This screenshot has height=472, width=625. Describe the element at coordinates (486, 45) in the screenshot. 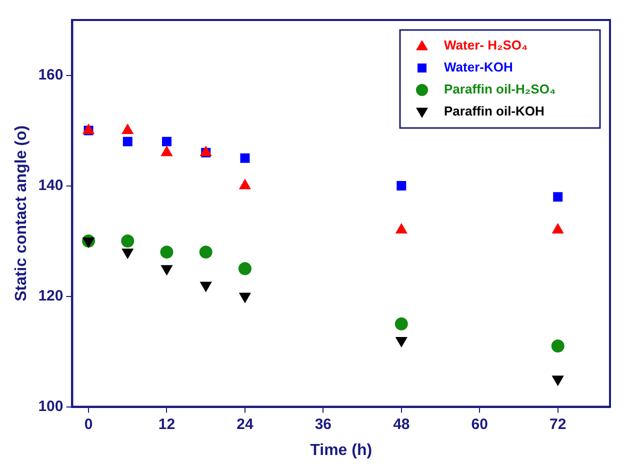

I see `legend-label: Water- H₂SO₄` at that location.